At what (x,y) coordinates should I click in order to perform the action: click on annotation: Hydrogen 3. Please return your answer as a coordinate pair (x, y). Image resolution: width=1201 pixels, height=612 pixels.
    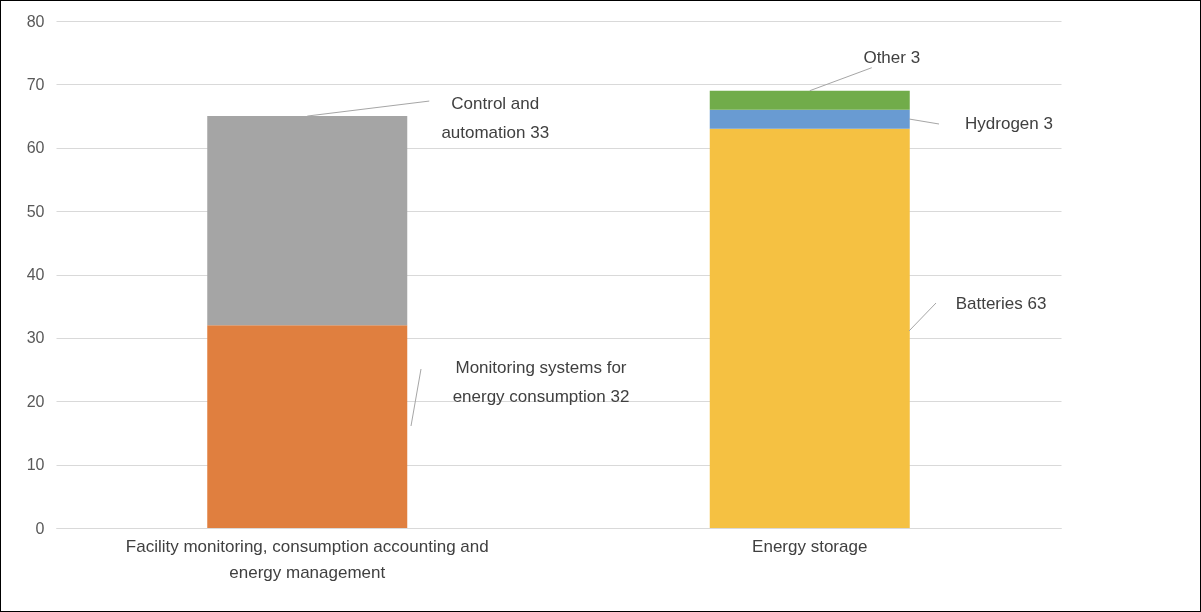
    Looking at the image, I should click on (1009, 123).